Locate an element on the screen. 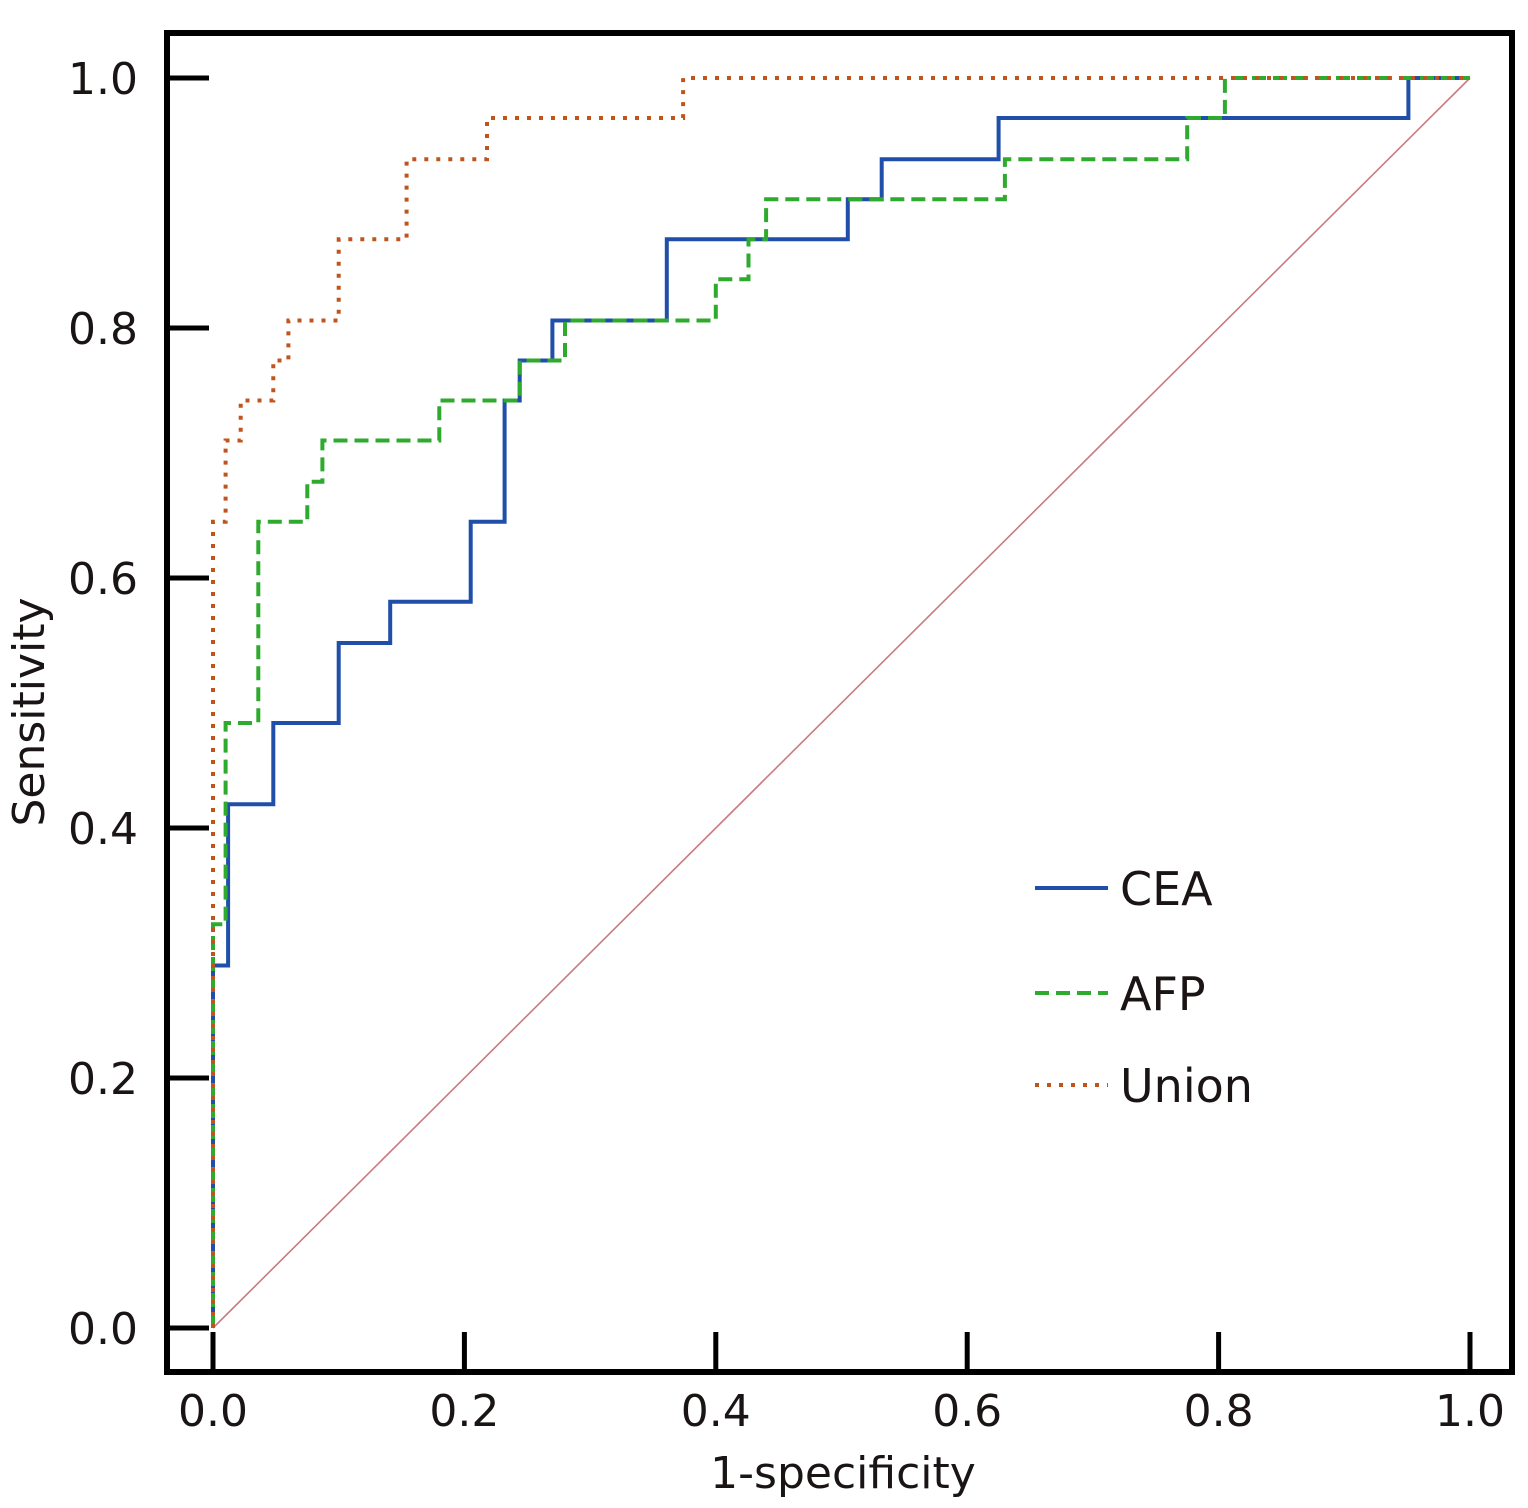 The width and height of the screenshot is (1528, 1508). x-axis-ticks: 0.0 0.2 0.4 0.6 0.8 1.0 is located at coordinates (841, 1384).